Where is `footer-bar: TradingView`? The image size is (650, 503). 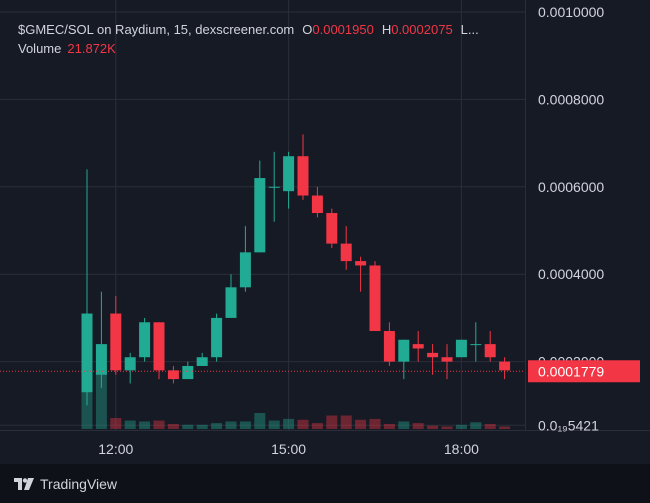 footer-bar: TradingView is located at coordinates (325, 483).